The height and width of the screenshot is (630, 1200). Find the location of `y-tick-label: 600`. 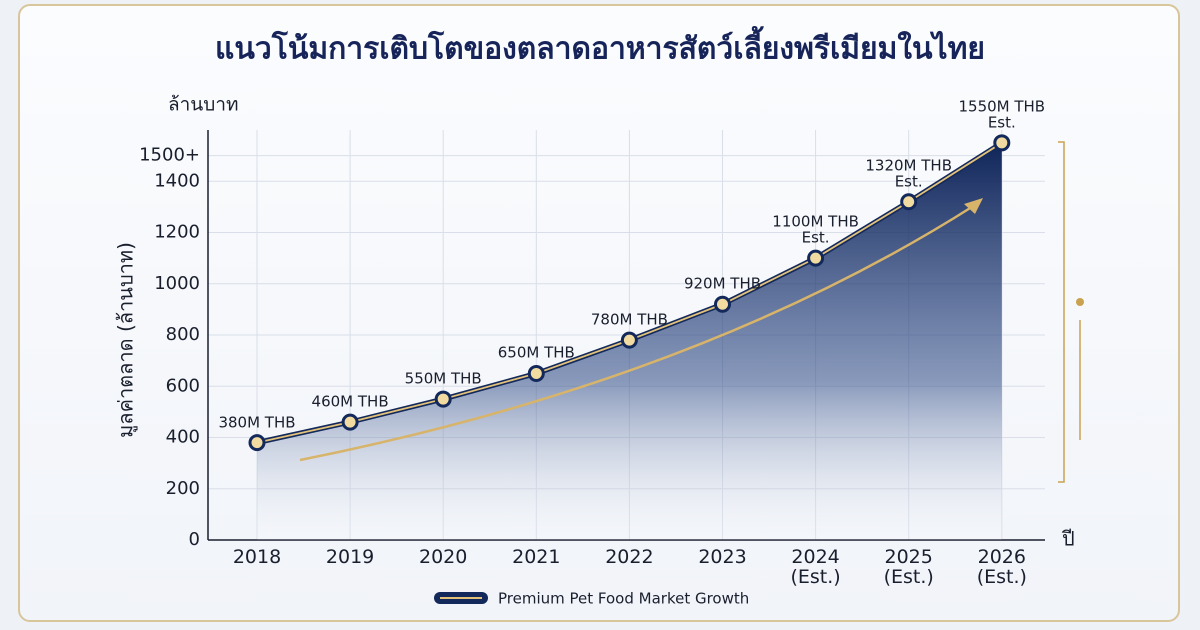

y-tick-label: 600 is located at coordinates (183, 385).